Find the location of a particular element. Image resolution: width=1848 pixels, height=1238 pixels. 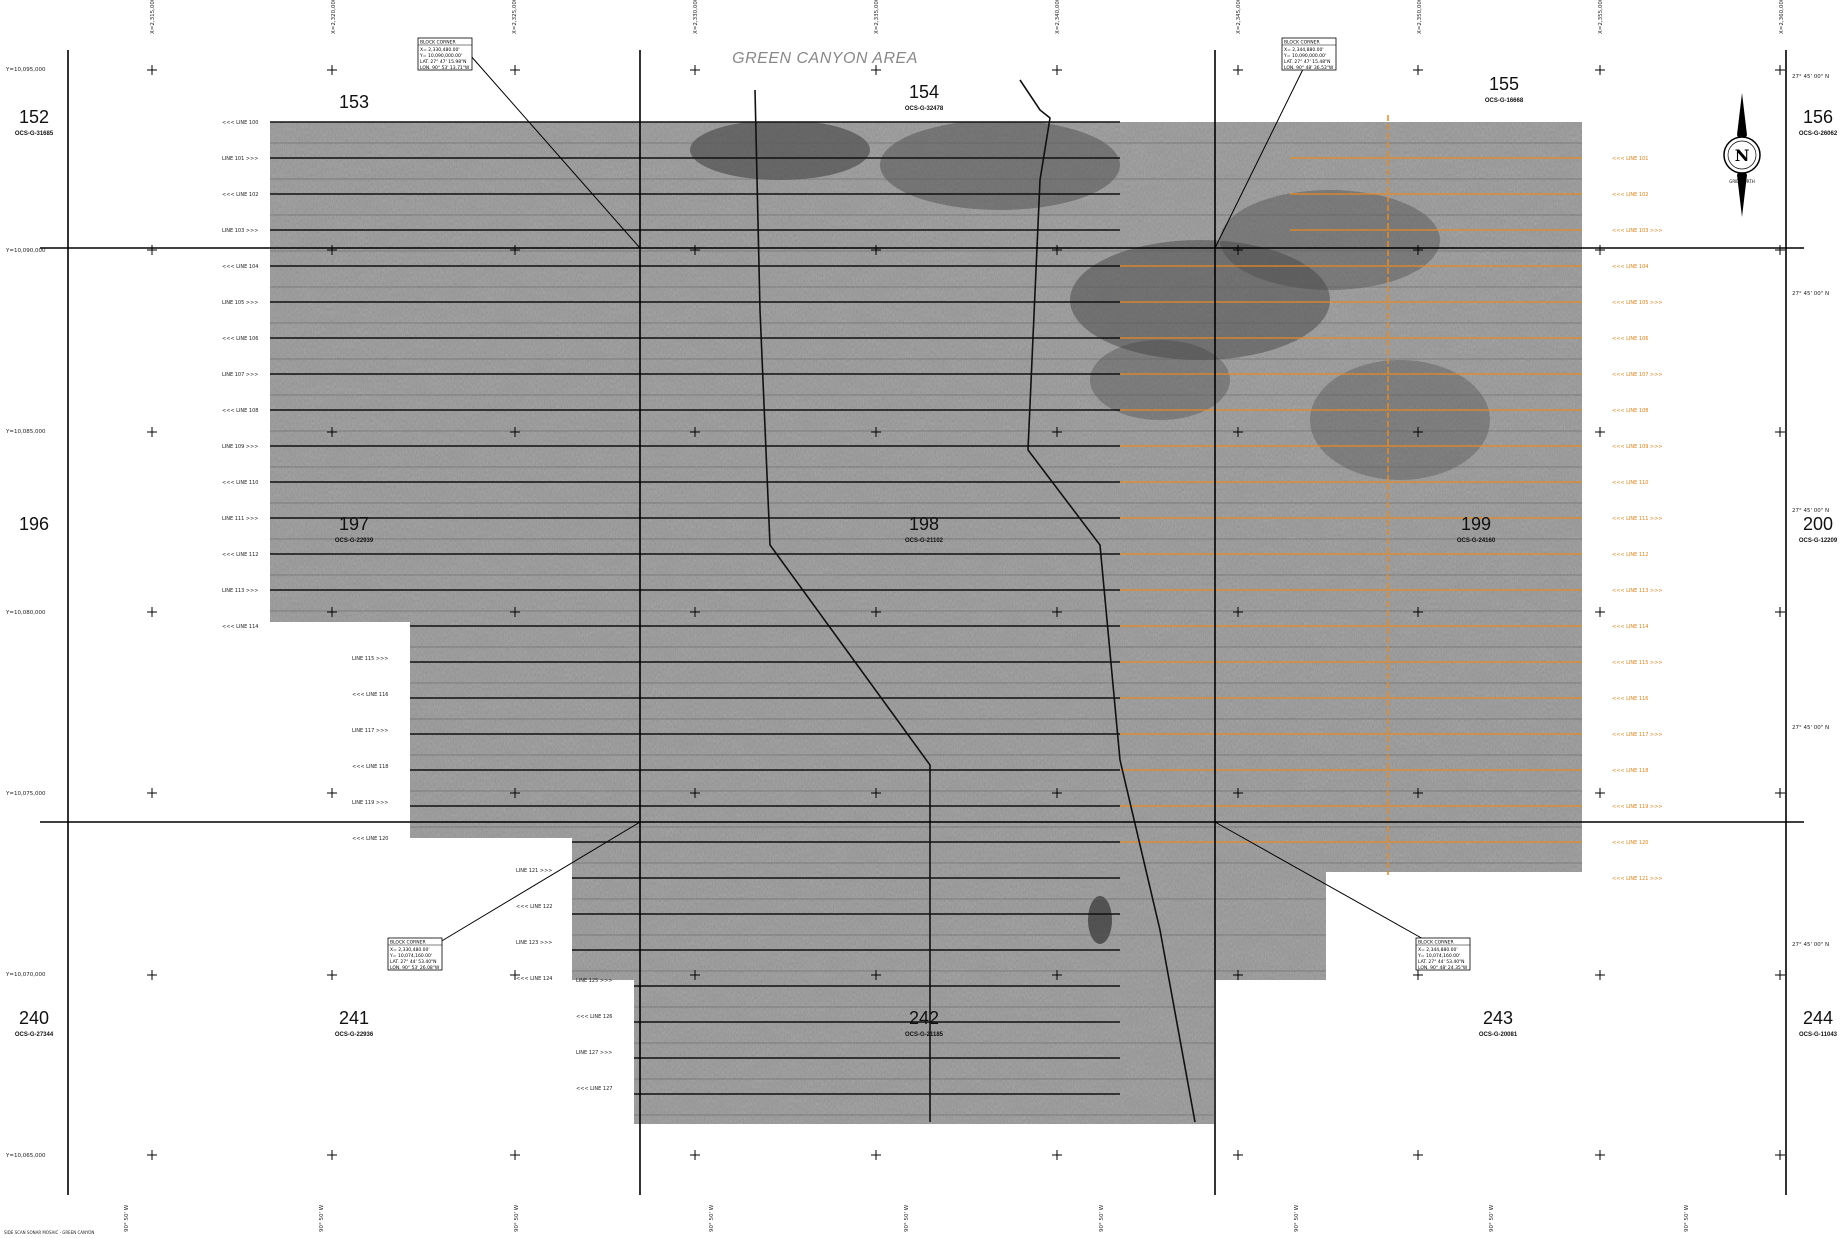

survey-line-label: LINE 127 >>> is located at coordinates (594, 1053).